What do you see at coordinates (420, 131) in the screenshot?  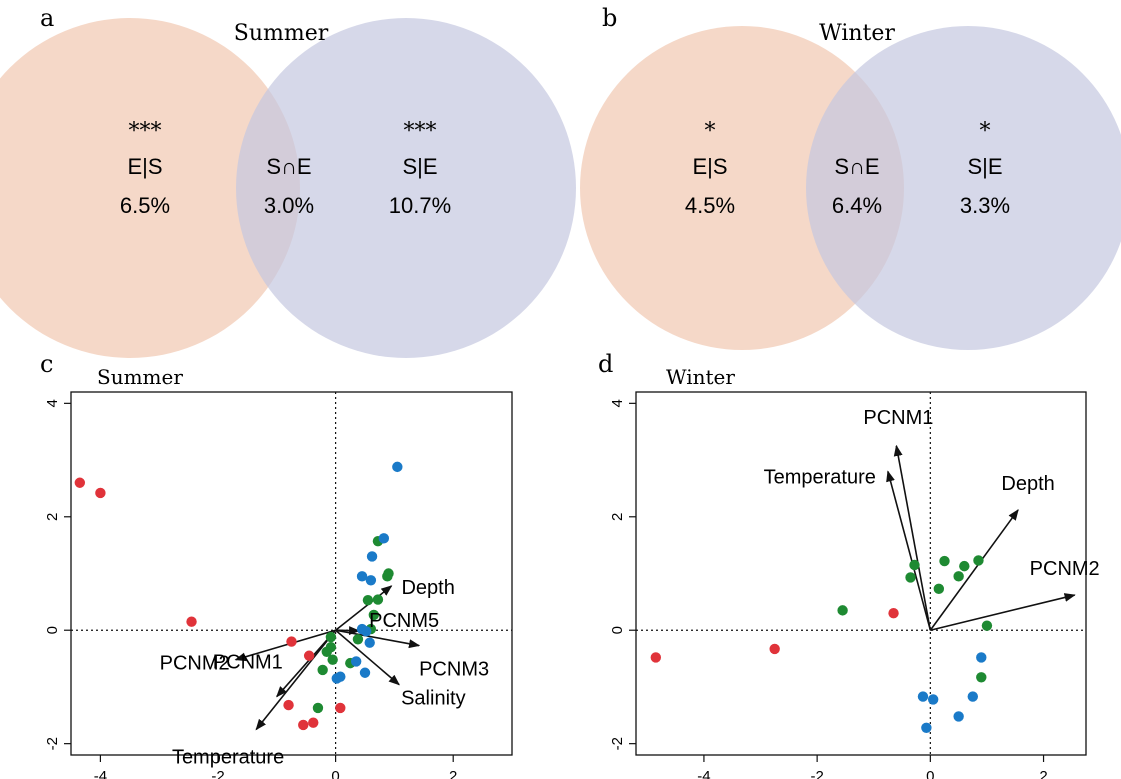 I see `venn-summer-spatial-significance: ***` at bounding box center [420, 131].